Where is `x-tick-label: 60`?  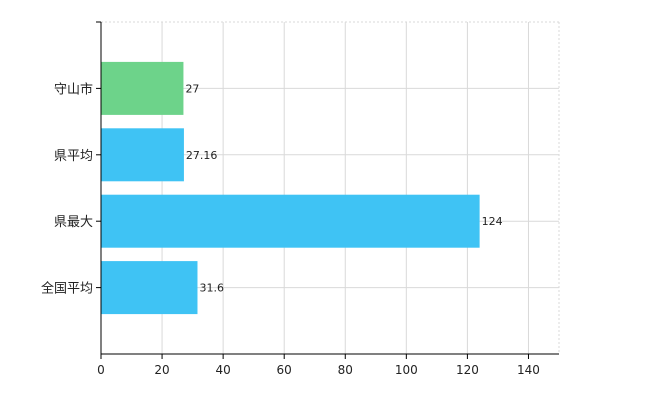 x-tick-label: 60 is located at coordinates (284, 370).